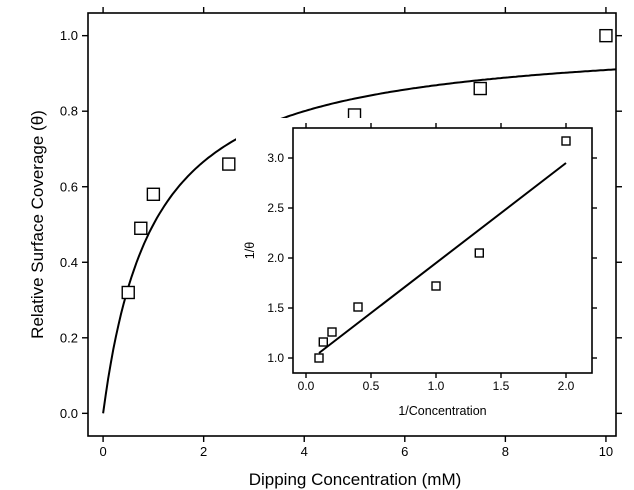 Image resolution: width=634 pixels, height=490 pixels. I want to click on x-tick-label: 8, so click(505, 451).